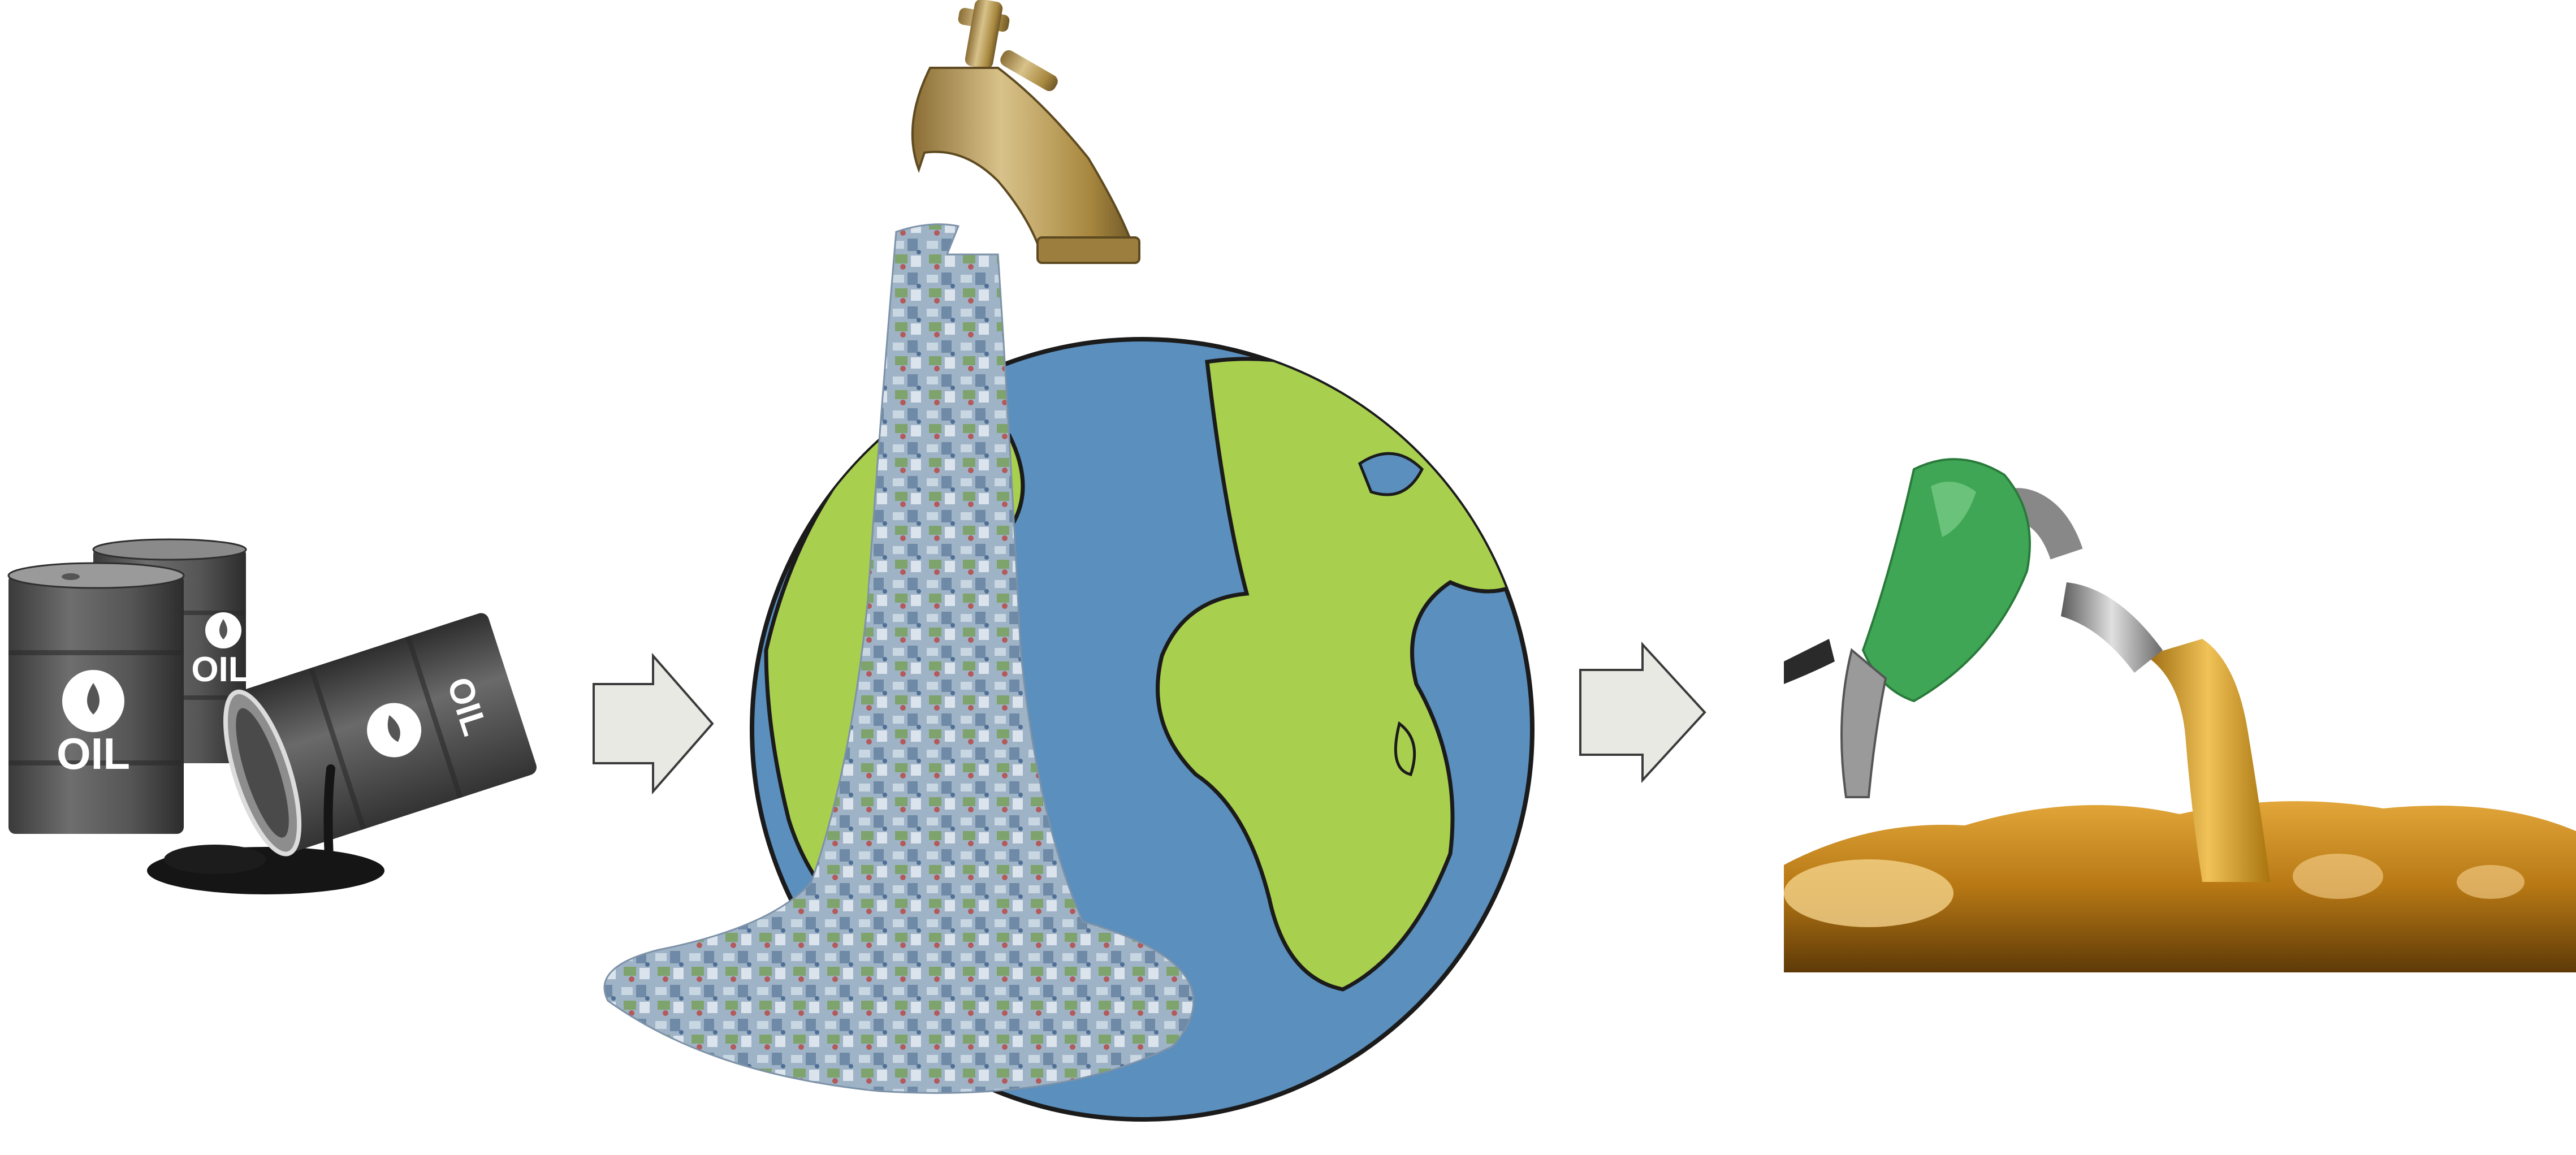 This screenshot has width=2576, height=1155. Describe the element at coordinates (1933, 628) in the screenshot. I see `fuel-nozzle-icon` at that location.